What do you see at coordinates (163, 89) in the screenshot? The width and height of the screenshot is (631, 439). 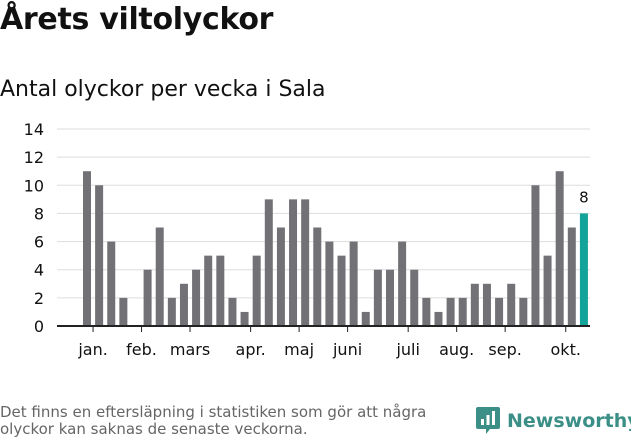 I see `chart-subtitle: Antal olyckor per vecka i Sala` at bounding box center [163, 89].